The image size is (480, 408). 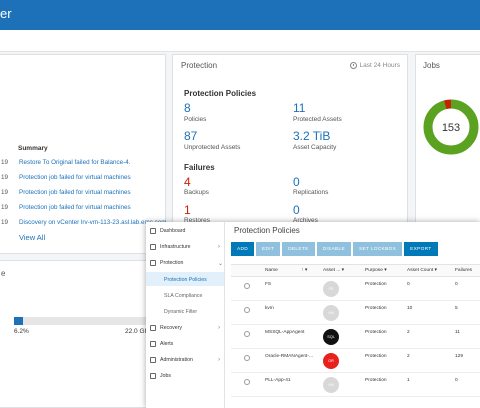 I want to click on nav-dashboard: Dashboard, so click(x=167, y=231).